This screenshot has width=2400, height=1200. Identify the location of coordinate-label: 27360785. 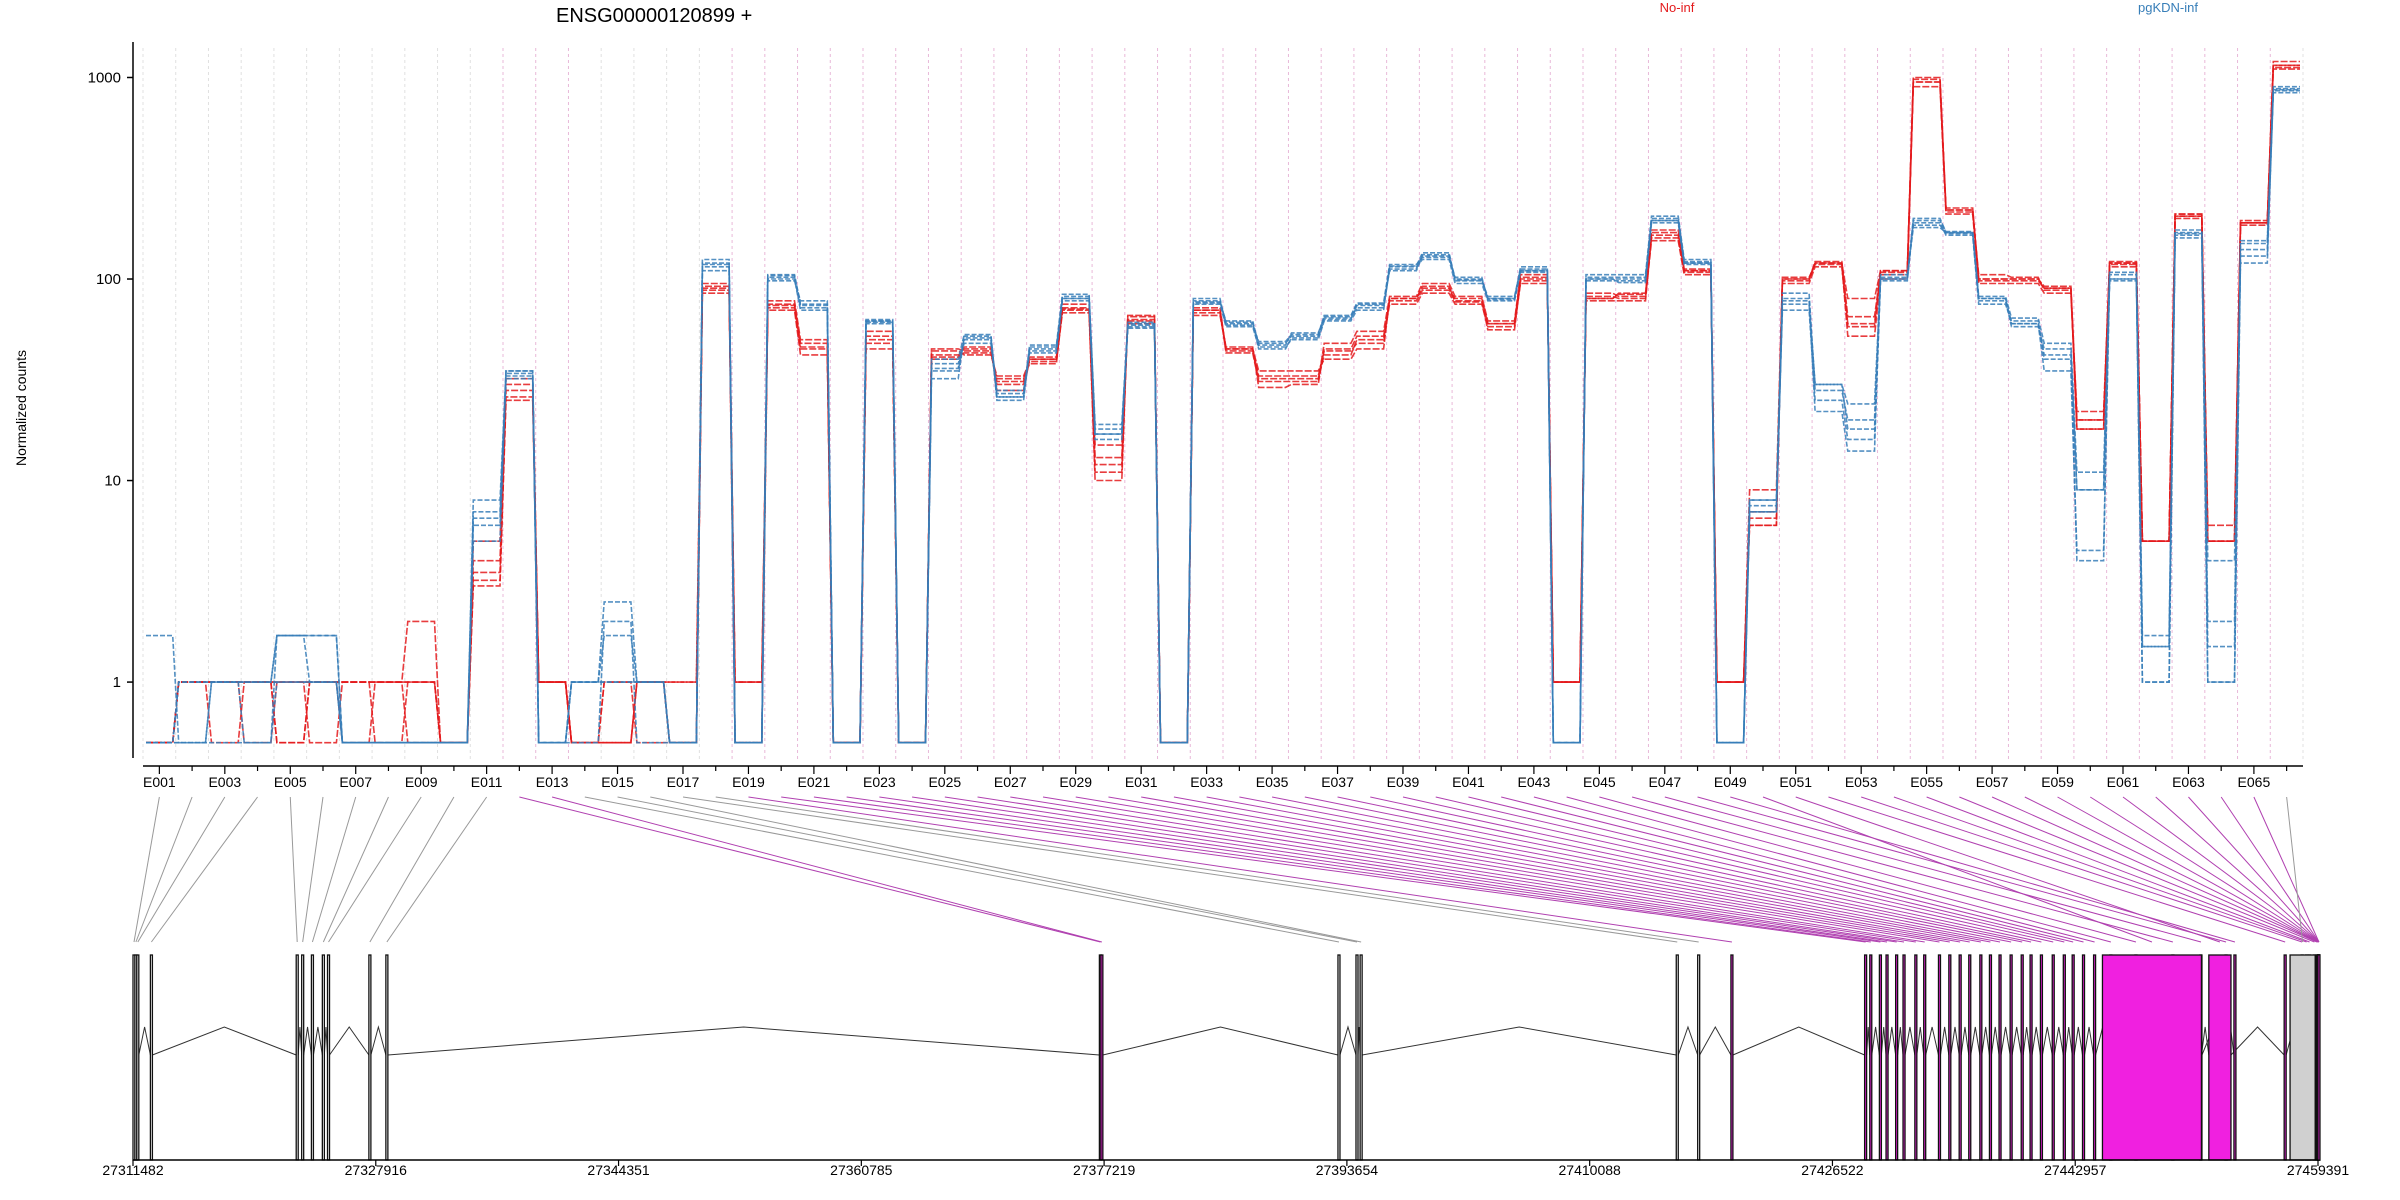
(861, 1170).